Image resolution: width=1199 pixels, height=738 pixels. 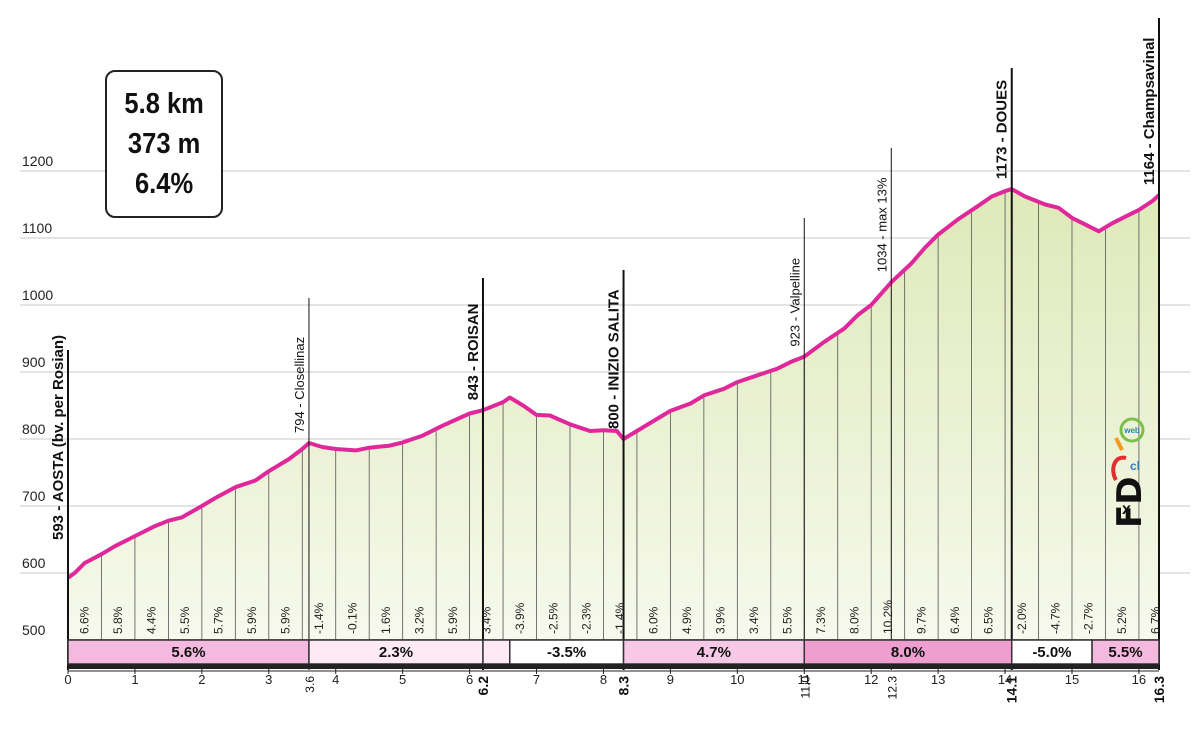 What do you see at coordinates (164, 104) in the screenshot?
I see `climb-distance: 5.8 km` at bounding box center [164, 104].